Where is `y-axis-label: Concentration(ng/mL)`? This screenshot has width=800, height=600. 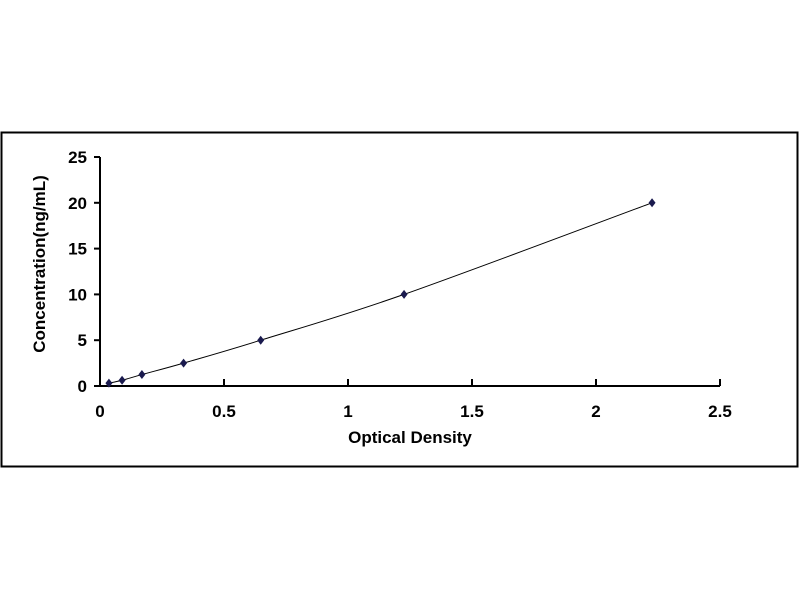 y-axis-label: Concentration(ng/mL) is located at coordinates (39, 264).